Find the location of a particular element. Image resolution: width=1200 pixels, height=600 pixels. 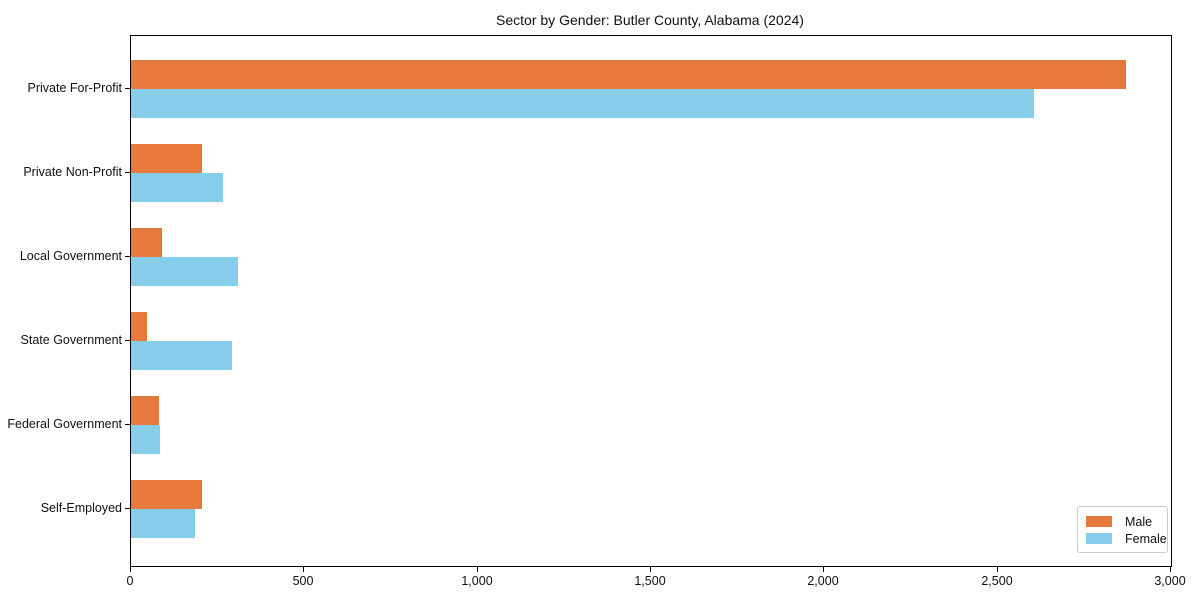

legend-item-male: Male is located at coordinates (1122, 521).